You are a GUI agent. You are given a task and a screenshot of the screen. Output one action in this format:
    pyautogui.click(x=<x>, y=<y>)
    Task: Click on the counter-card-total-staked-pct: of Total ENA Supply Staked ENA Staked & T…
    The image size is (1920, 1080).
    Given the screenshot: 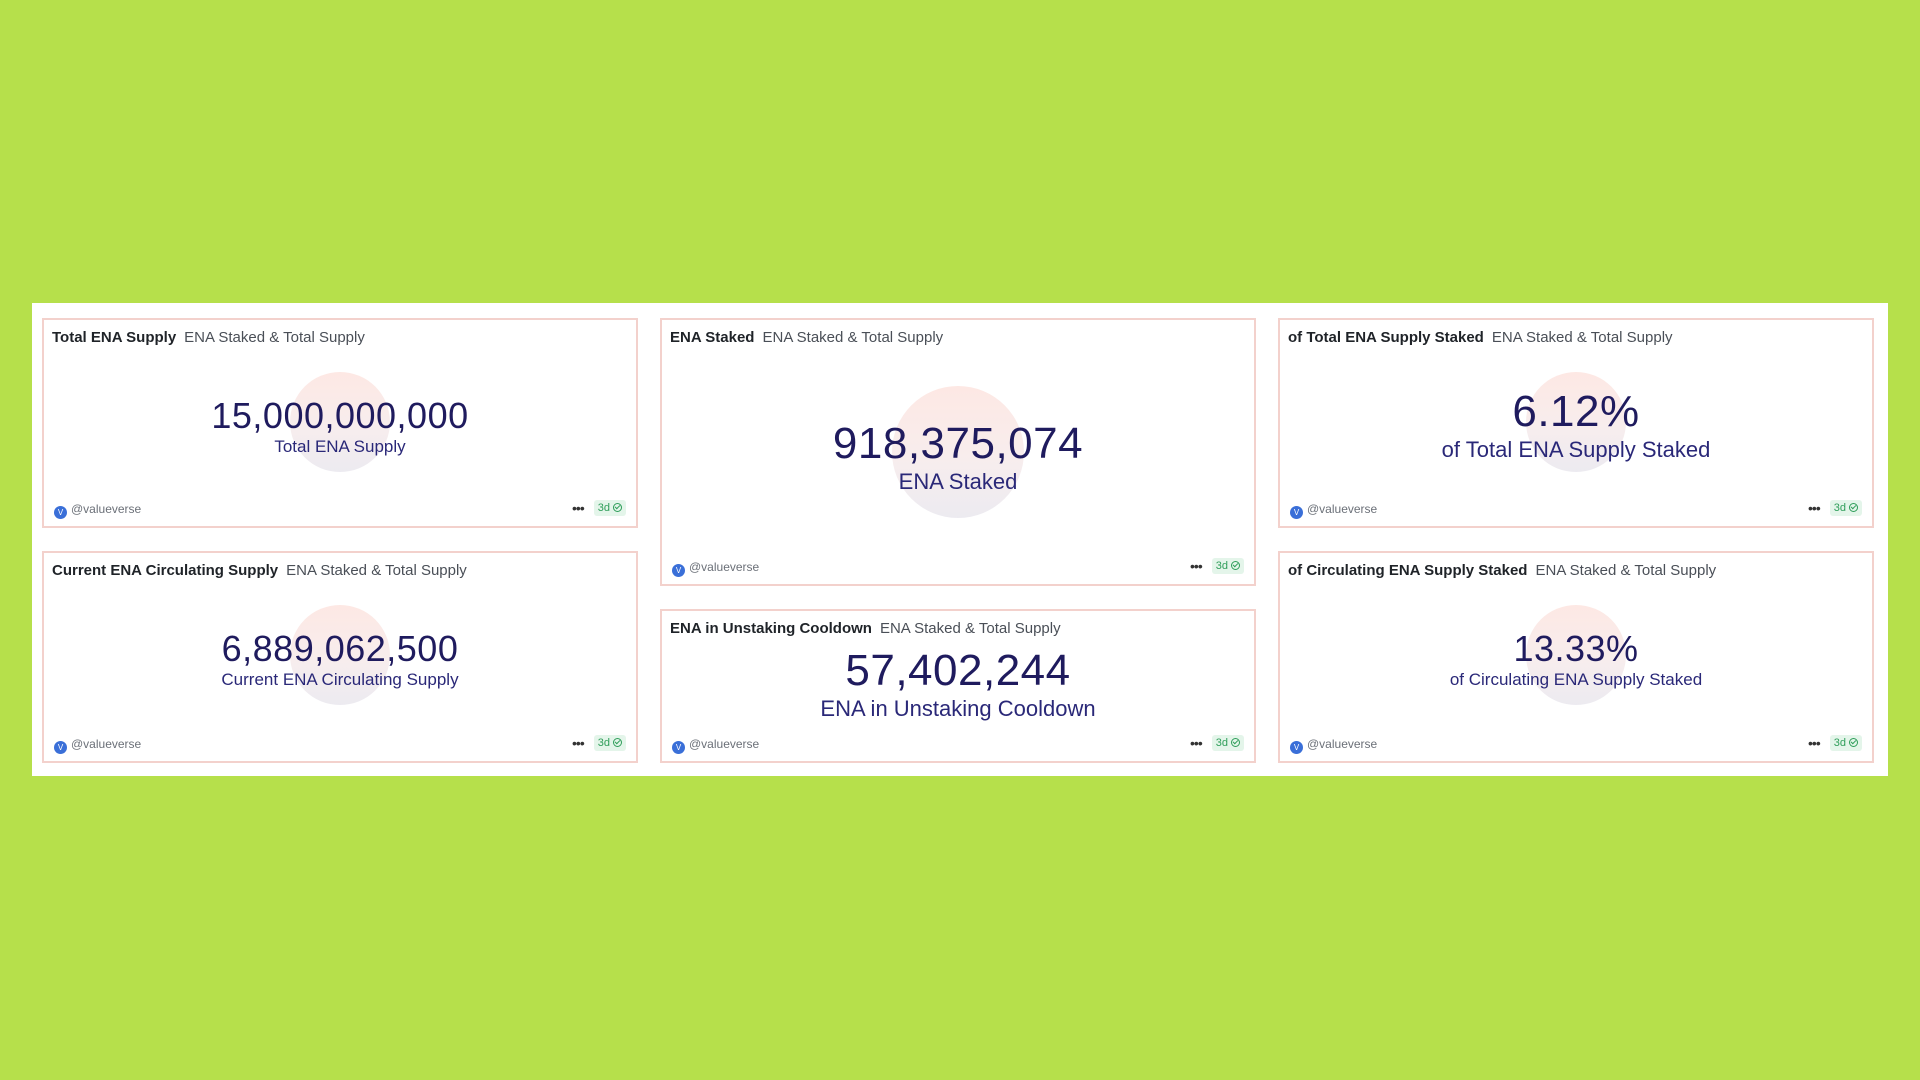 What is the action you would take?
    pyautogui.click(x=1576, y=423)
    